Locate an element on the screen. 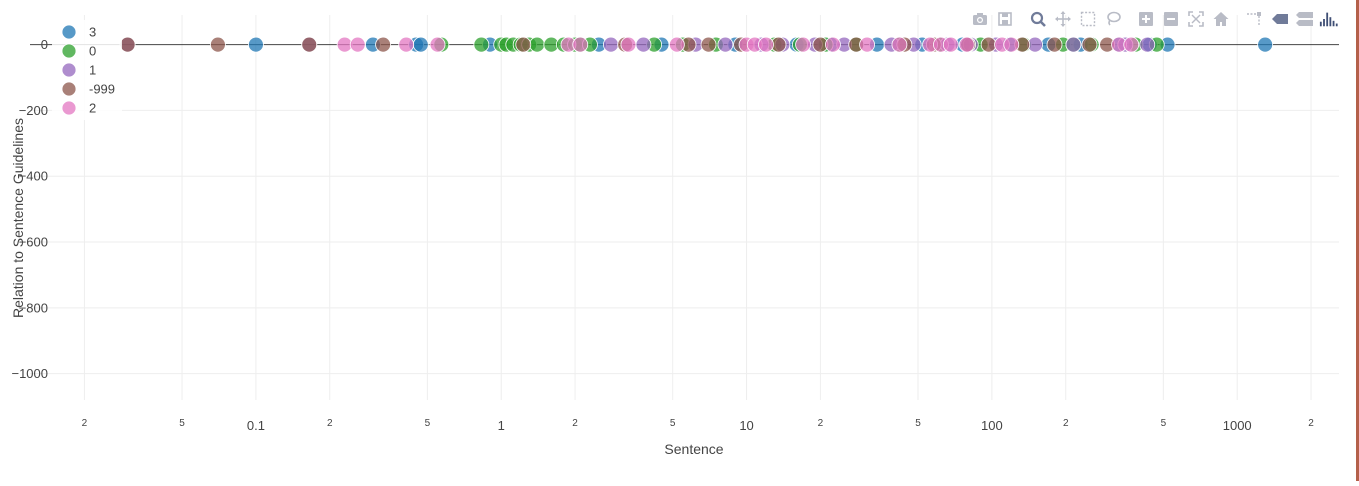  box-select-button is located at coordinates (1088, 19).